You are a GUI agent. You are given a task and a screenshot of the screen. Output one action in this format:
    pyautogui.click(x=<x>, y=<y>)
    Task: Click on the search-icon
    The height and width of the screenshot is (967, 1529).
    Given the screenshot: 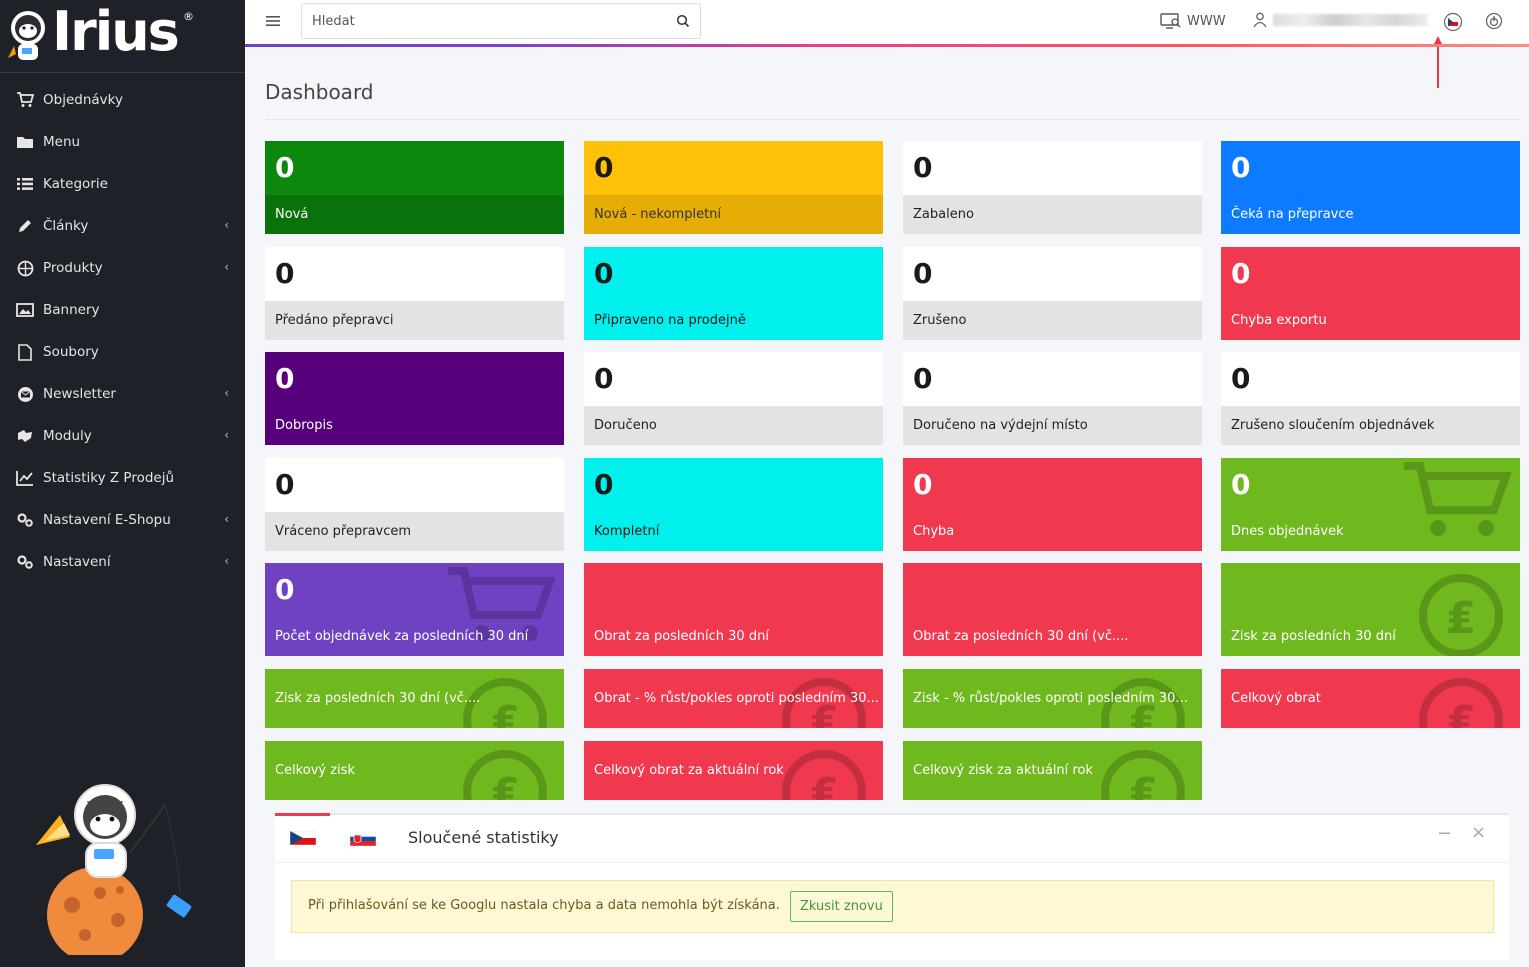 What is the action you would take?
    pyautogui.click(x=683, y=21)
    